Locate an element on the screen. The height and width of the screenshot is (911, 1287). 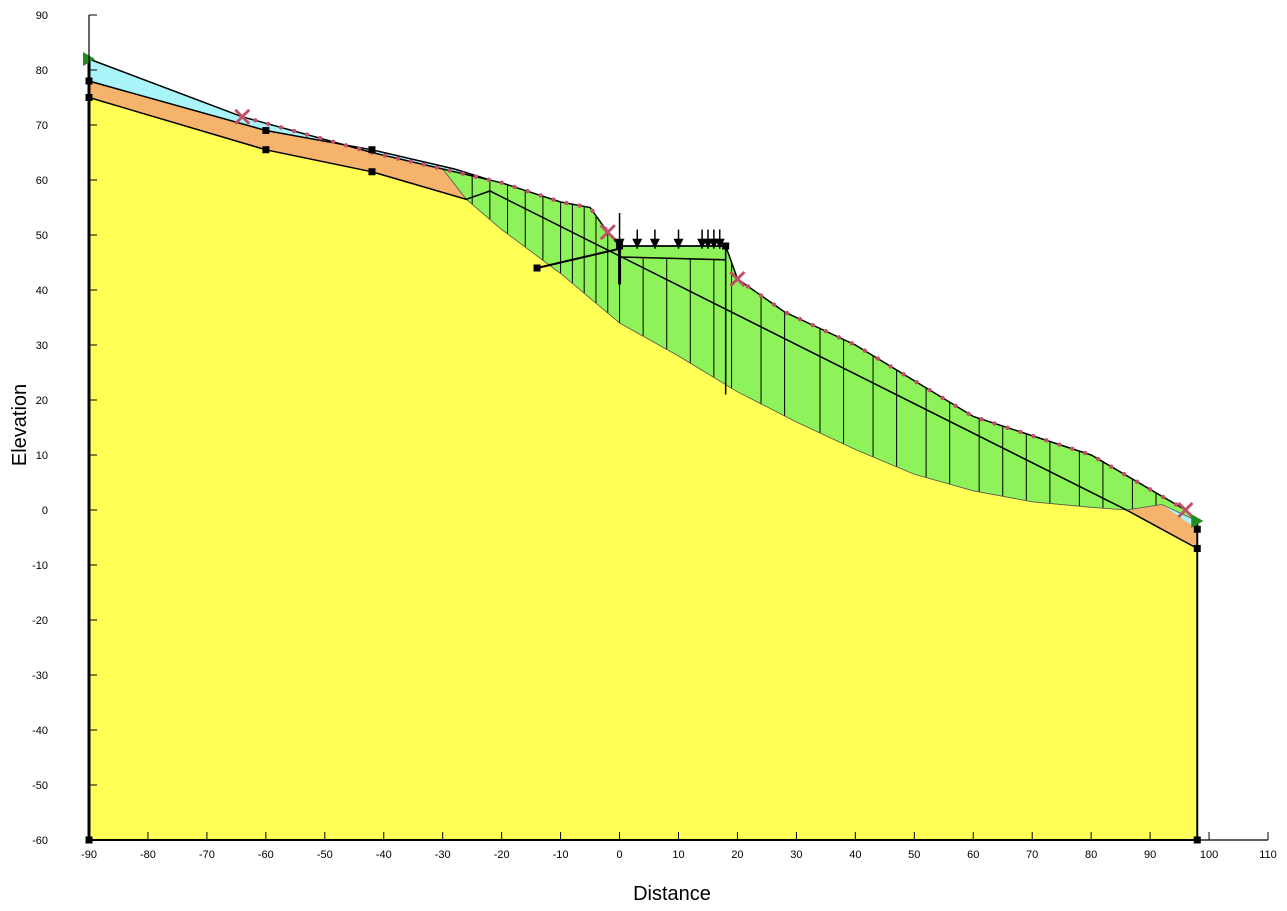
x-tick-label: 50 is located at coordinates (914, 855).